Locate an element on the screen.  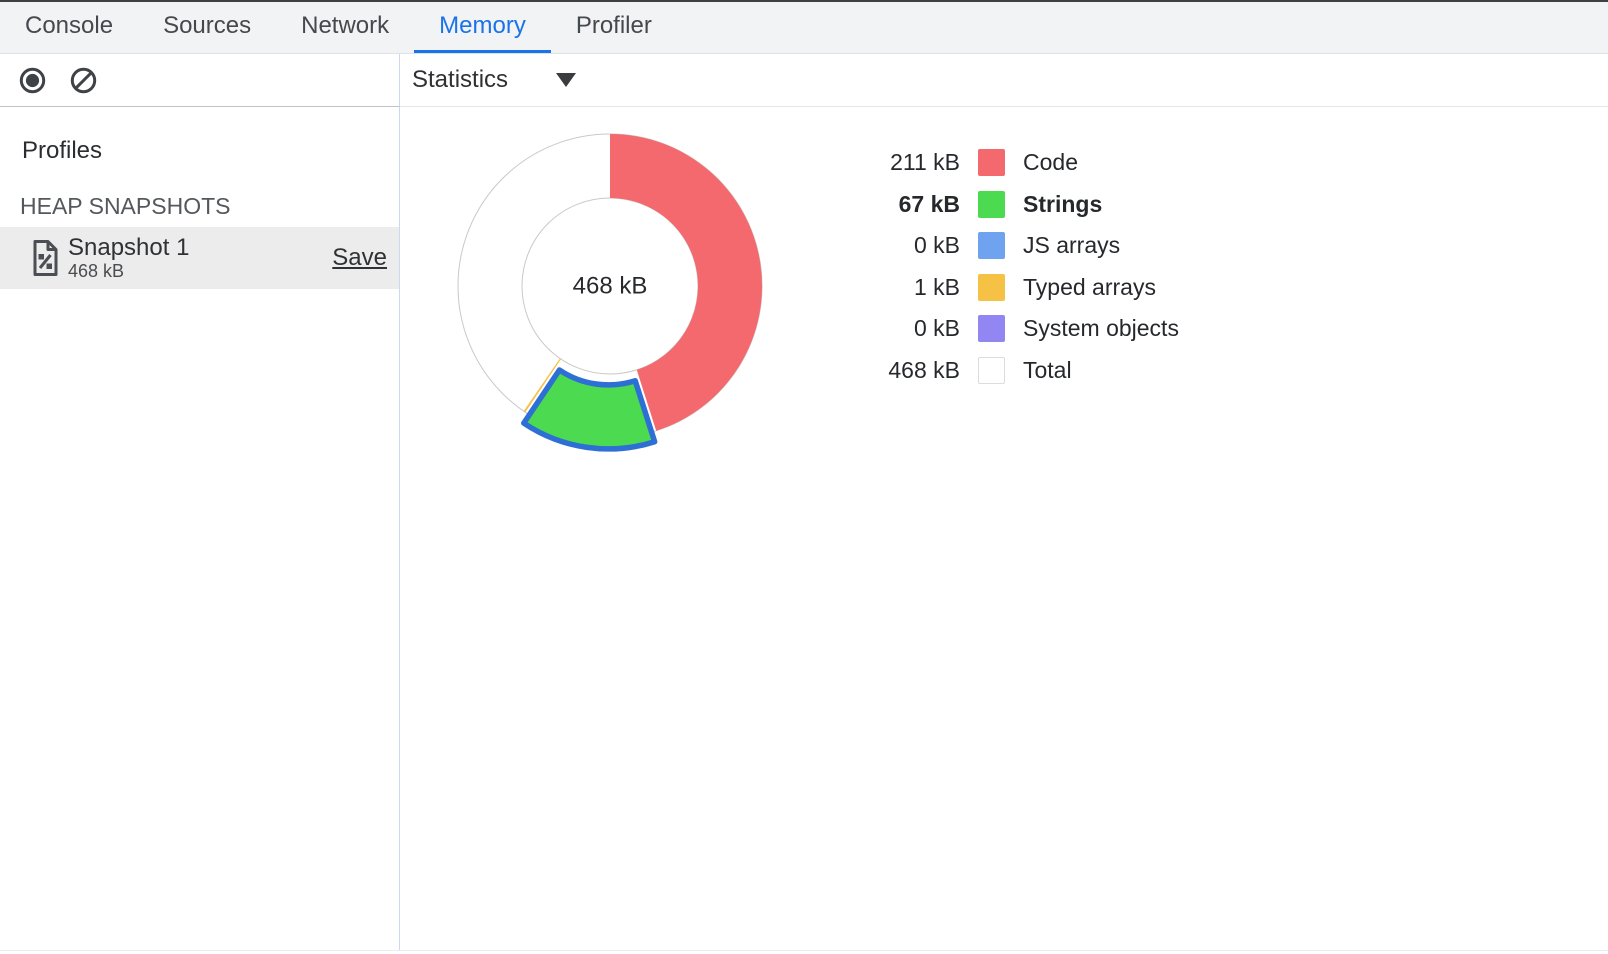
profiles-heading: Profiles is located at coordinates (62, 150).